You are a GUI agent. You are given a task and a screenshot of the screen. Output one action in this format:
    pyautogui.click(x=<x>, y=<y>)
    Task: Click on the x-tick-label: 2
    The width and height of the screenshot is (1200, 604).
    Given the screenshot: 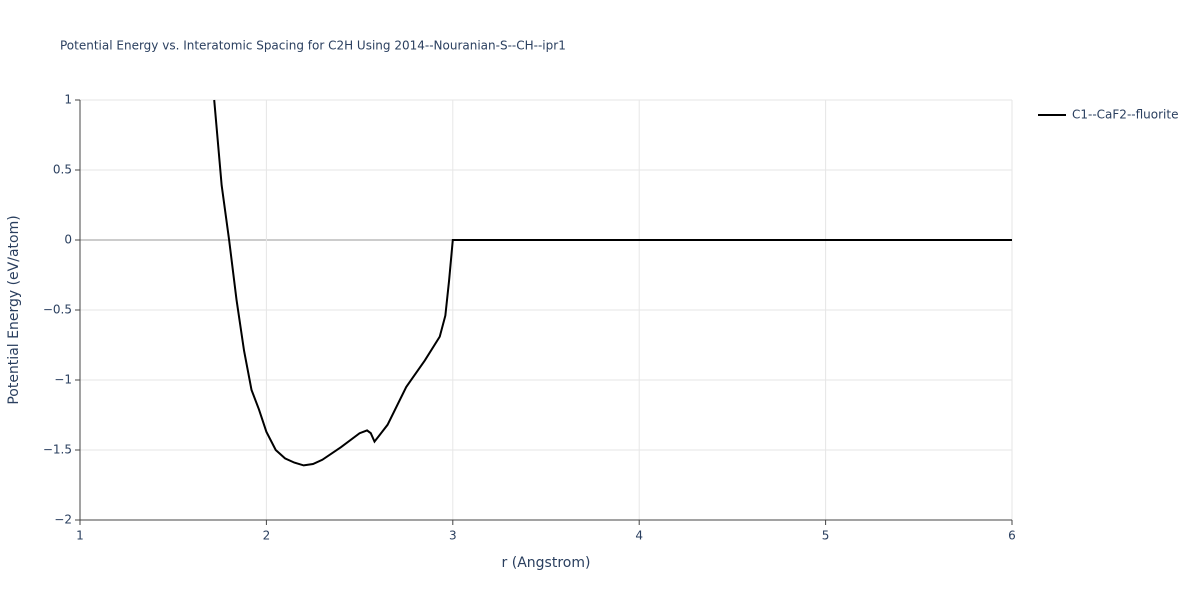 What is the action you would take?
    pyautogui.click(x=267, y=536)
    